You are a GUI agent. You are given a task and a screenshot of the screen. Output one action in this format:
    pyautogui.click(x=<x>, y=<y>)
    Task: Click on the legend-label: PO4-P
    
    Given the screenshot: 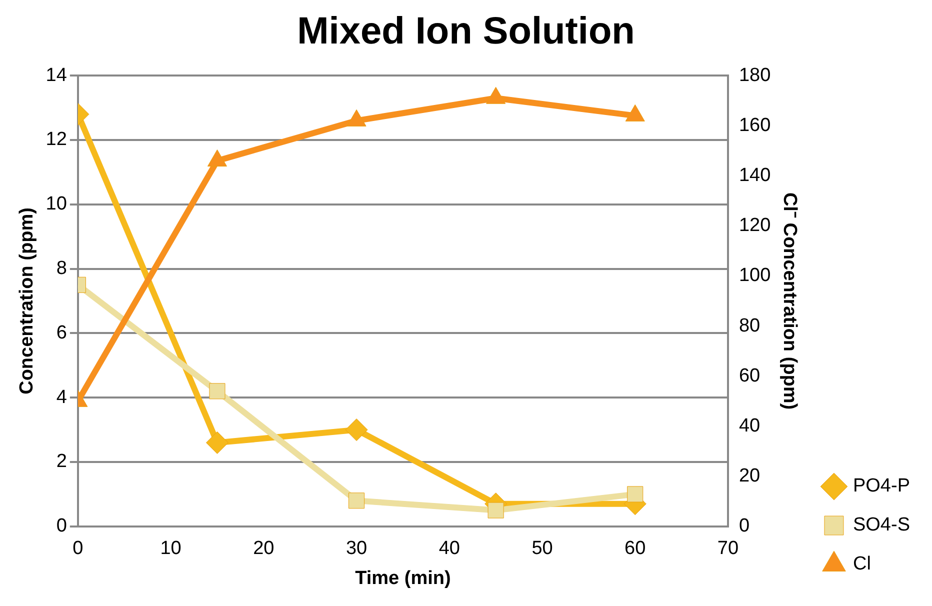 What is the action you would take?
    pyautogui.click(x=881, y=486)
    